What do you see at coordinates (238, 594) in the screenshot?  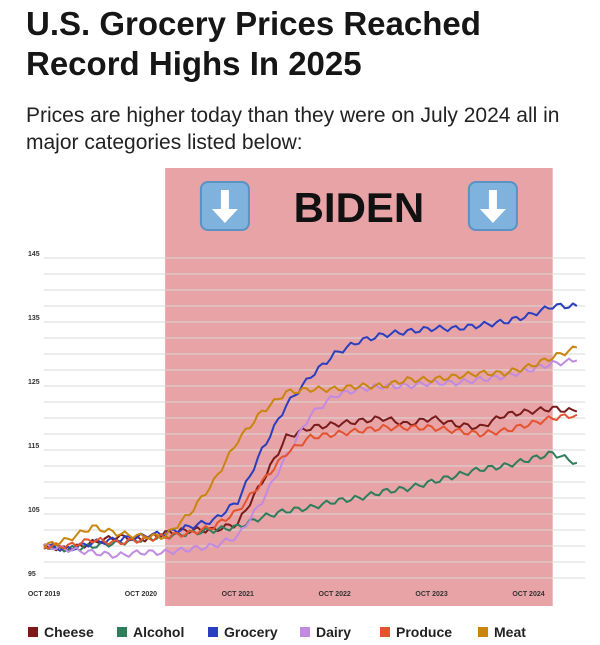 I see `x-tick-label: OCT 2021` at bounding box center [238, 594].